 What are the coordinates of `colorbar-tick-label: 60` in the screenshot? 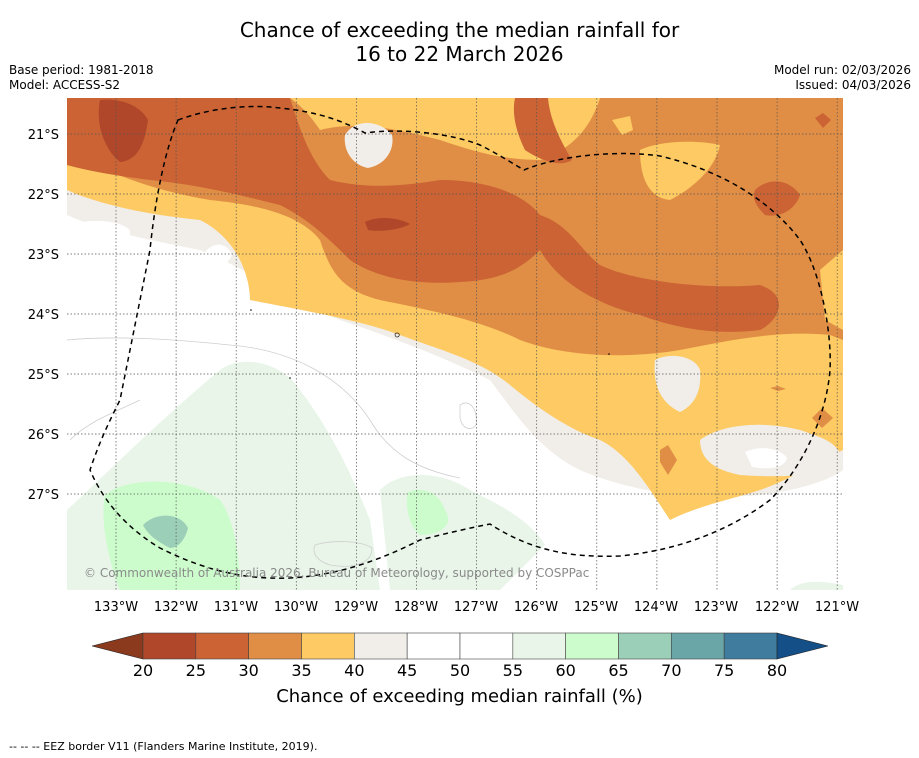 It's located at (565, 670).